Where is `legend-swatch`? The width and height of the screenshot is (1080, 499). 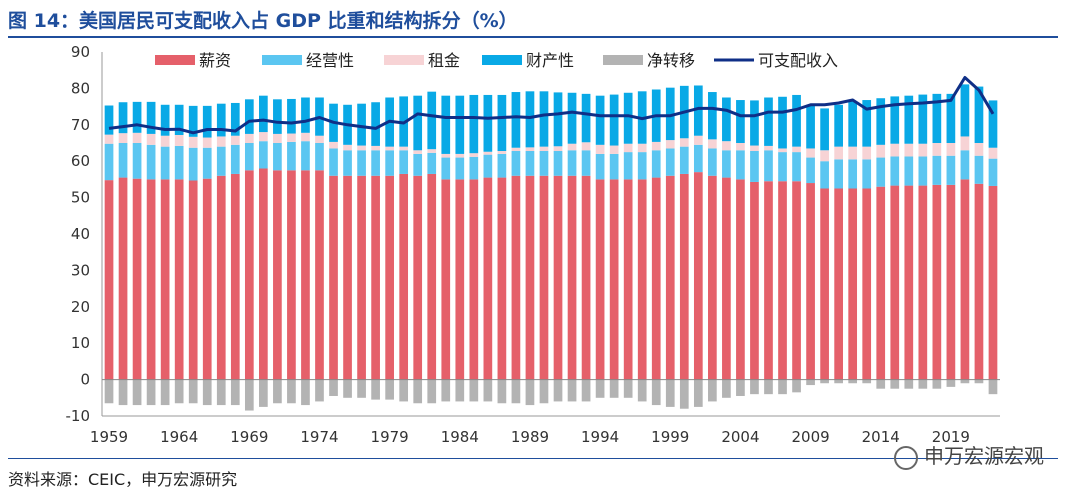 legend-swatch is located at coordinates (623, 60).